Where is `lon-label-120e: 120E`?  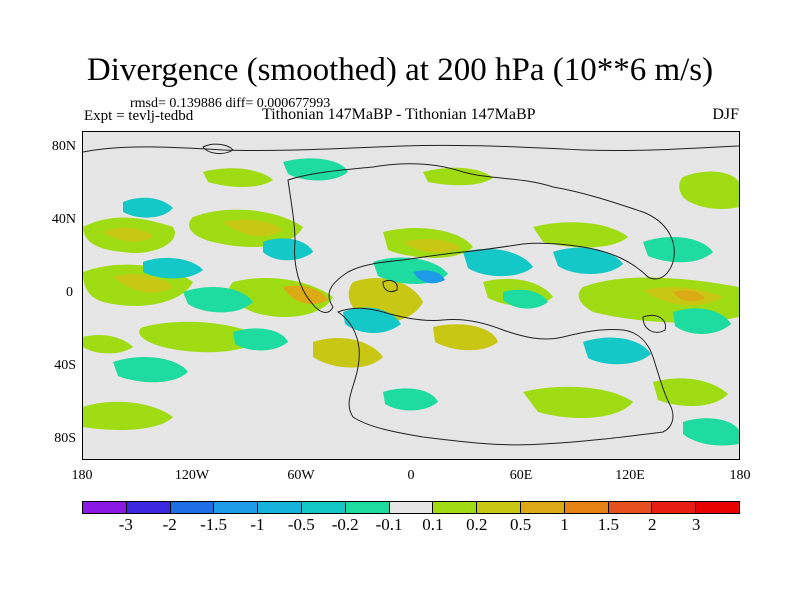 lon-label-120e: 120E is located at coordinates (630, 475).